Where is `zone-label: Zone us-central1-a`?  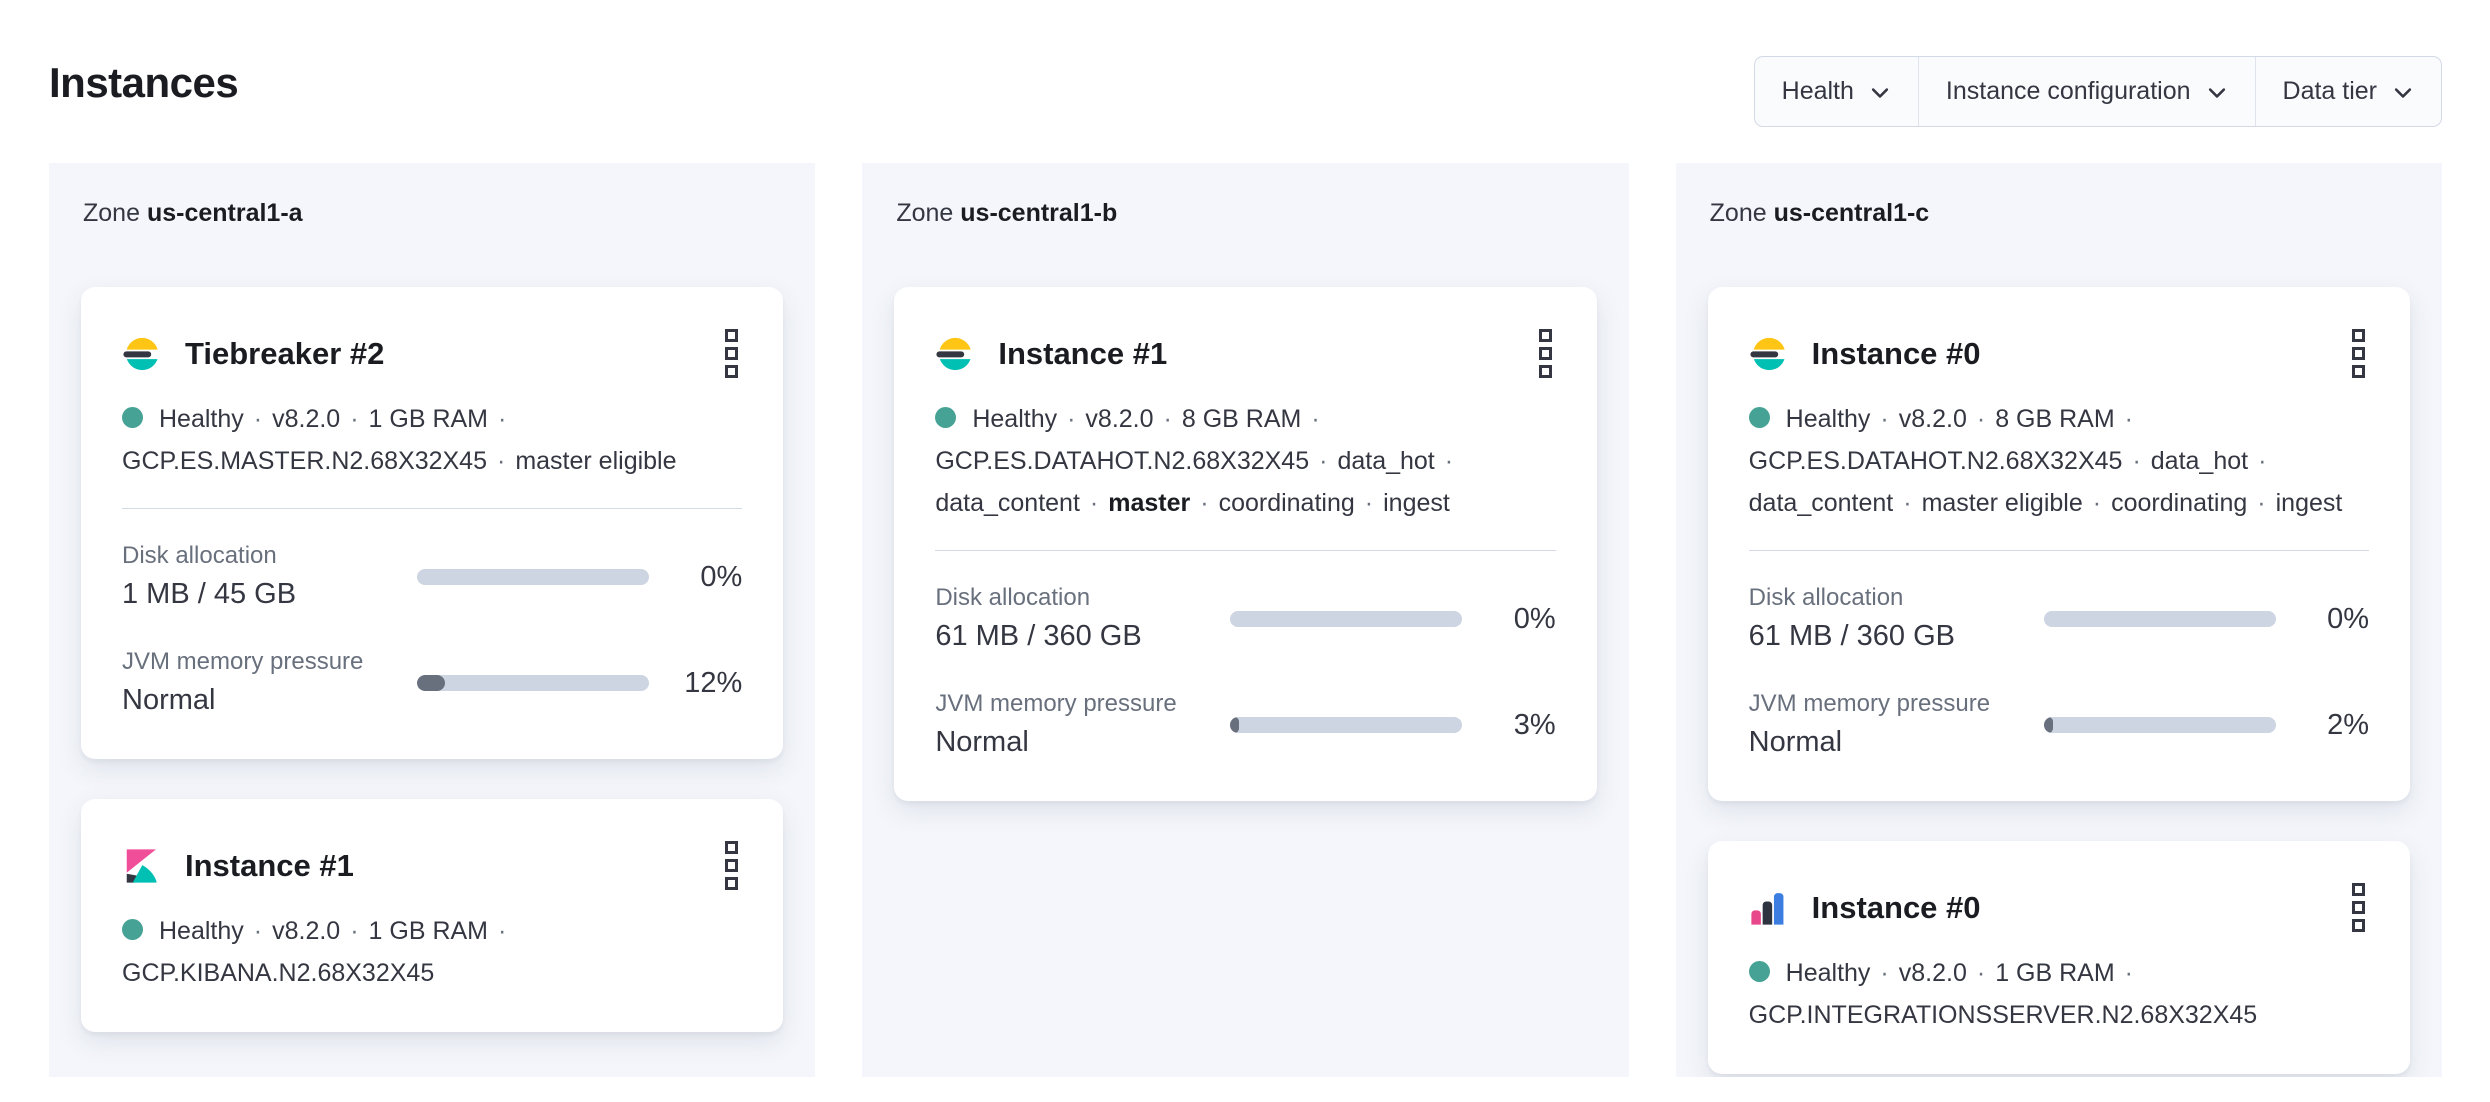
zone-label: Zone us-central1-a is located at coordinates (193, 213).